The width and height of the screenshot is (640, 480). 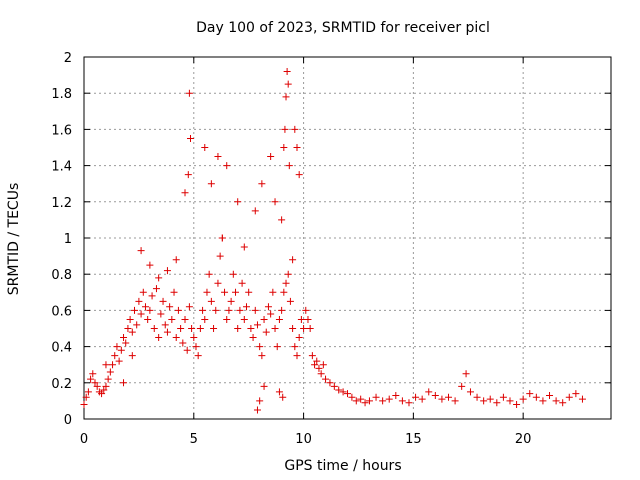 I want to click on y-tick-label: 0, so click(x=68, y=420).